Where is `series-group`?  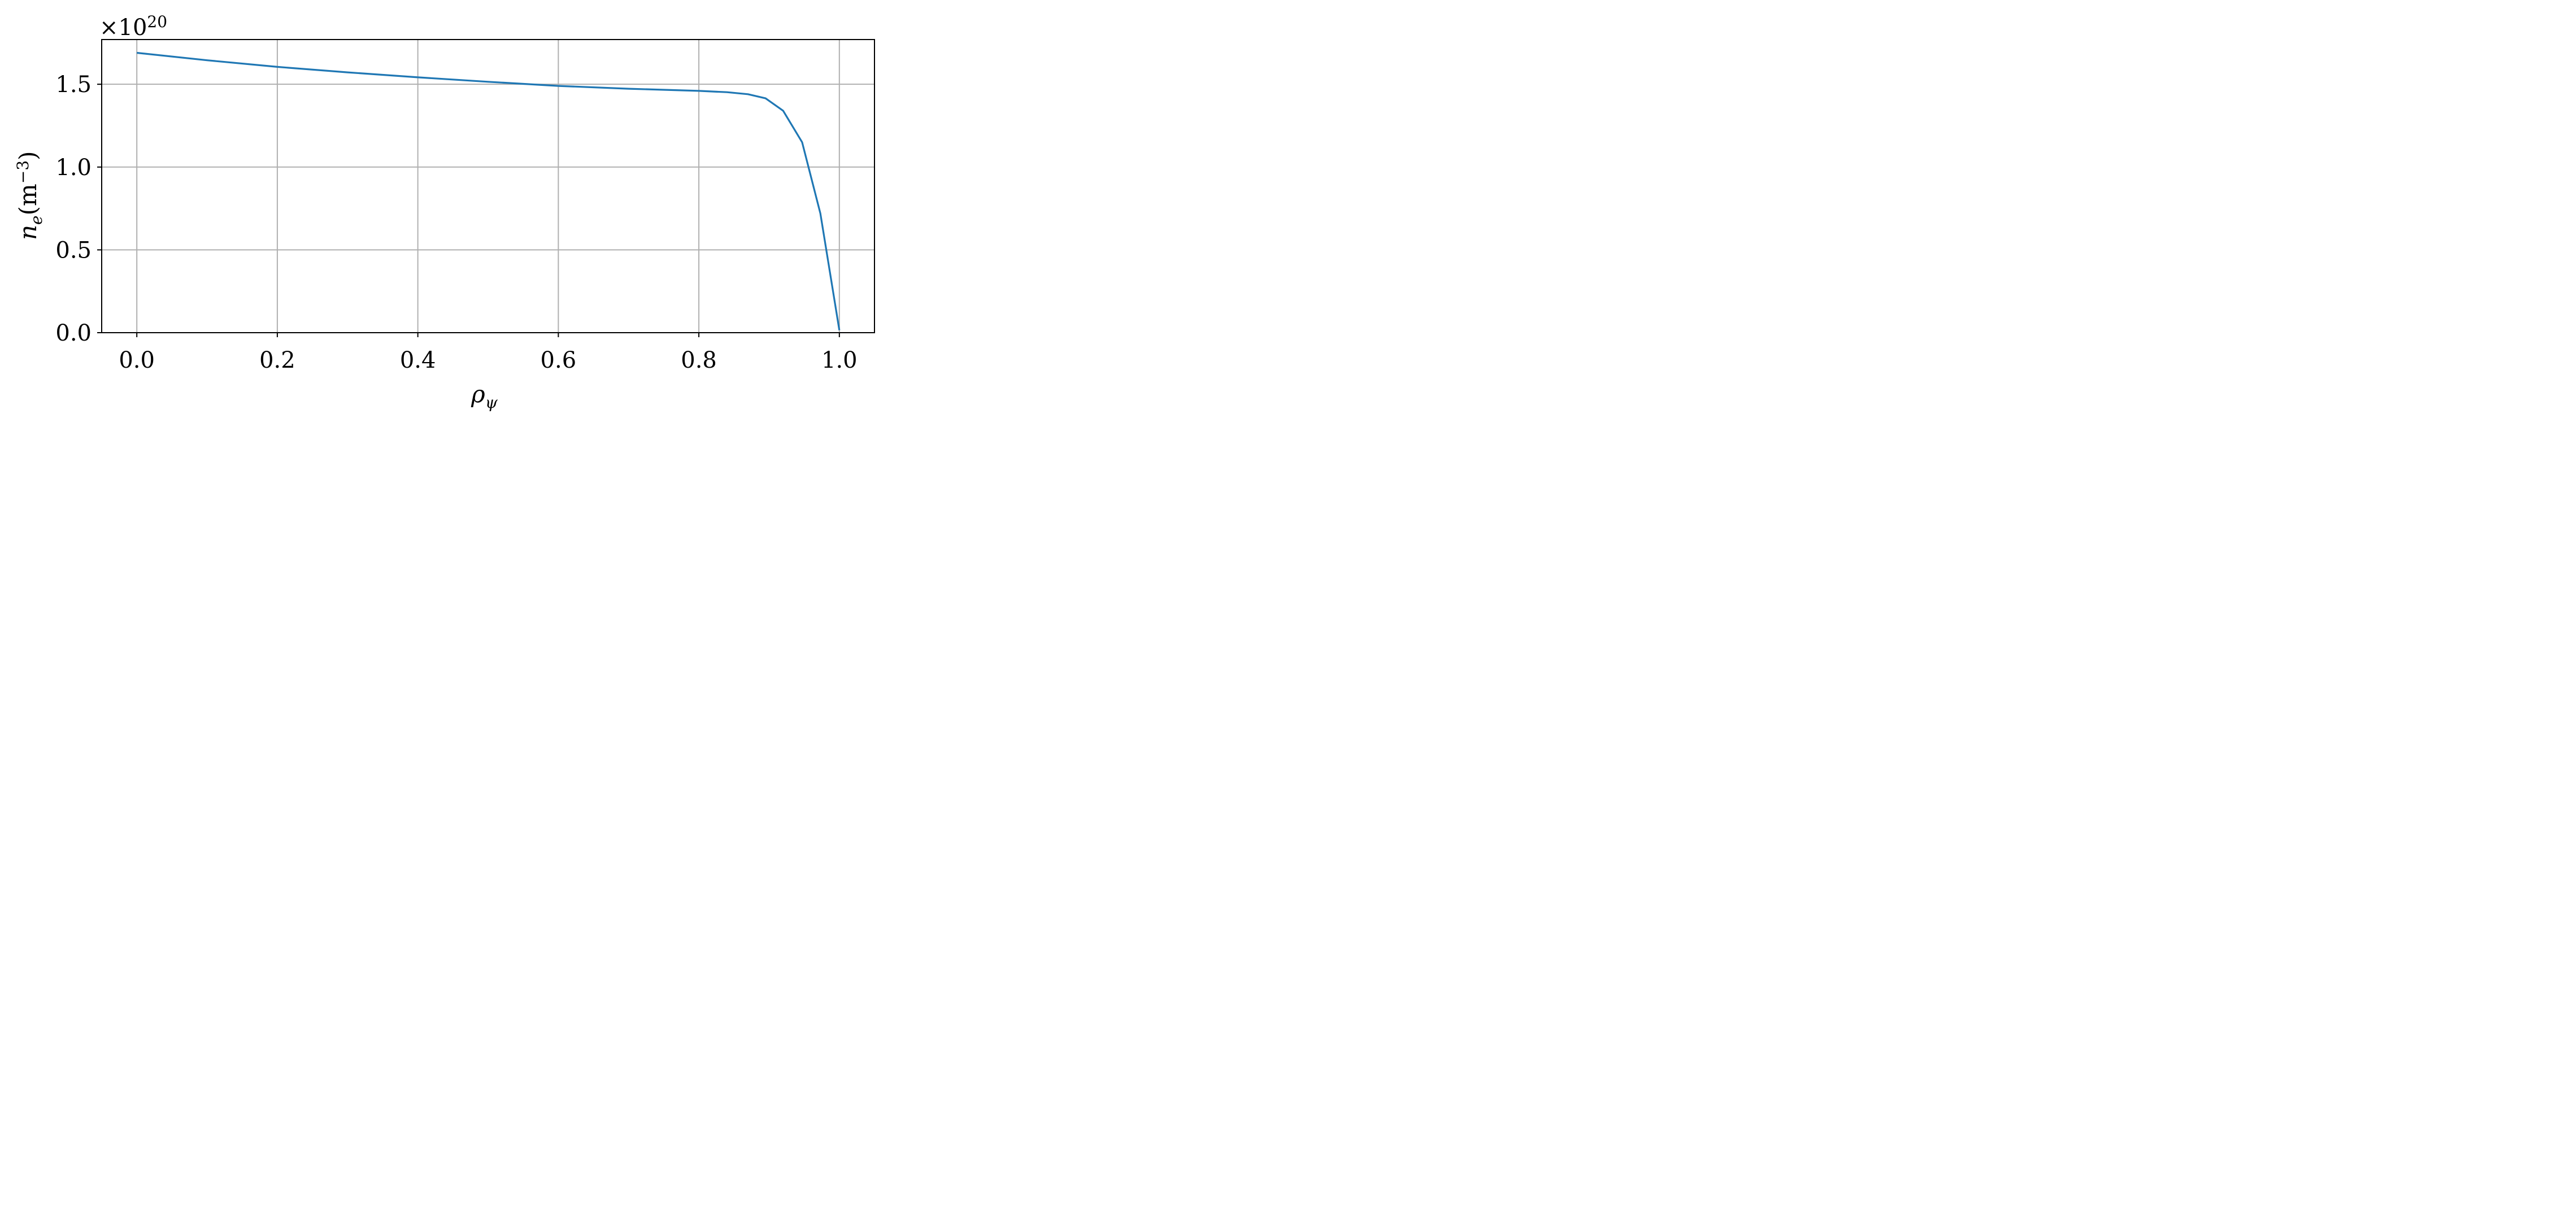 series-group is located at coordinates (489, 190).